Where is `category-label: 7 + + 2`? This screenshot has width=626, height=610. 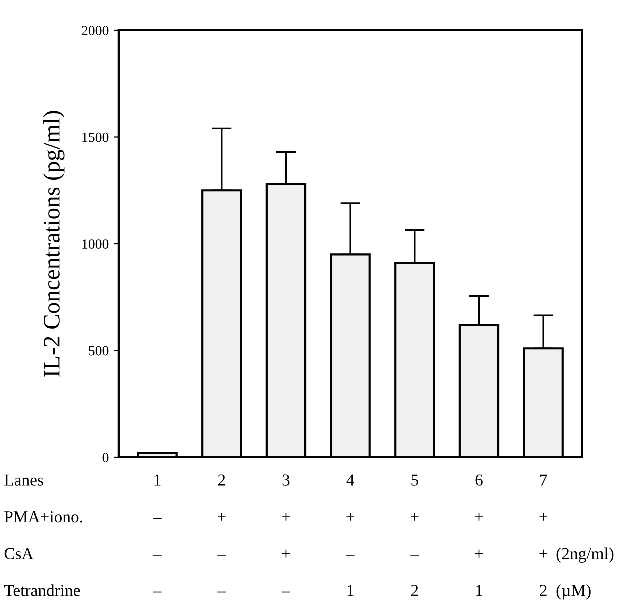
category-label: 7 + + 2 is located at coordinates (544, 535).